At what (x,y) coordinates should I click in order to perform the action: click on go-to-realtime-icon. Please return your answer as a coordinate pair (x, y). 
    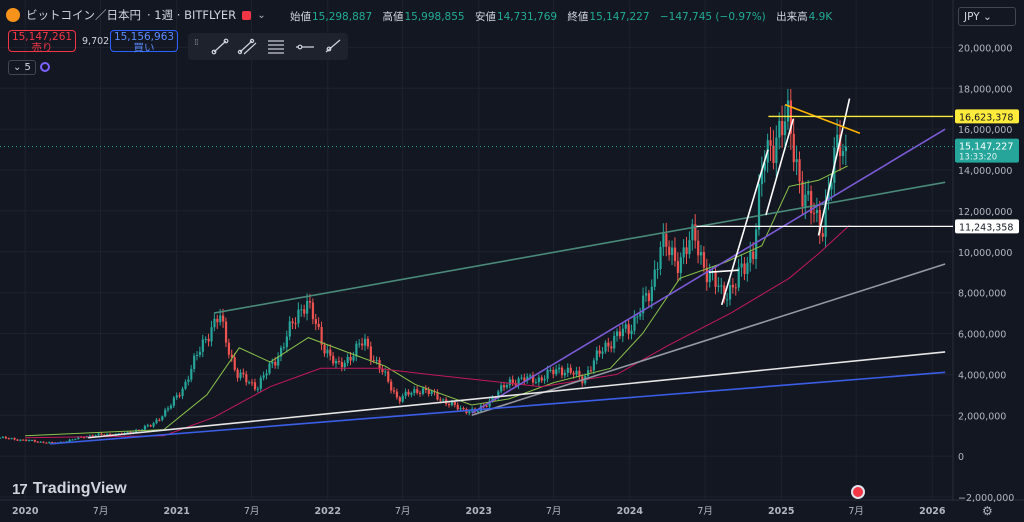
    Looking at the image, I should click on (858, 492).